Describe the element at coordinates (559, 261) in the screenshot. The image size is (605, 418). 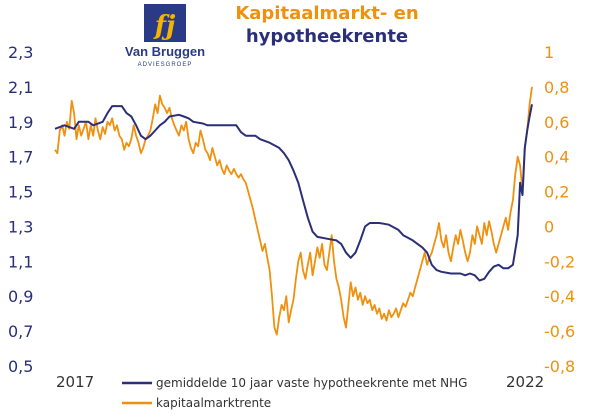
I see `y-right-tick-label: -0,2` at that location.